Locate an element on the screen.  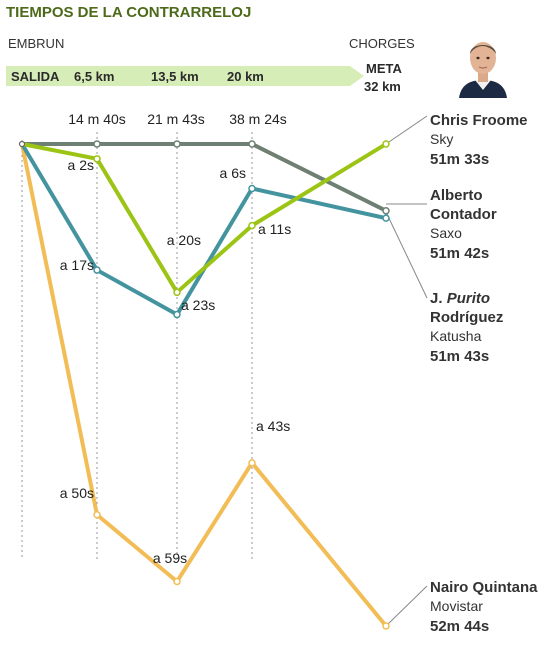
rider-name: Nairo Quintana is located at coordinates (484, 587).